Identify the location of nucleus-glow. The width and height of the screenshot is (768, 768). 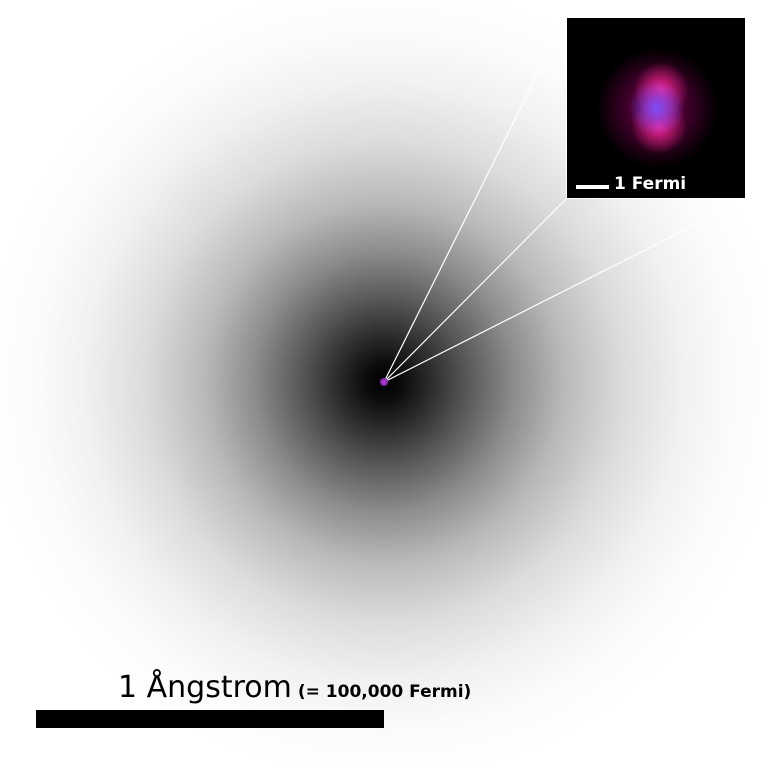
(657, 108).